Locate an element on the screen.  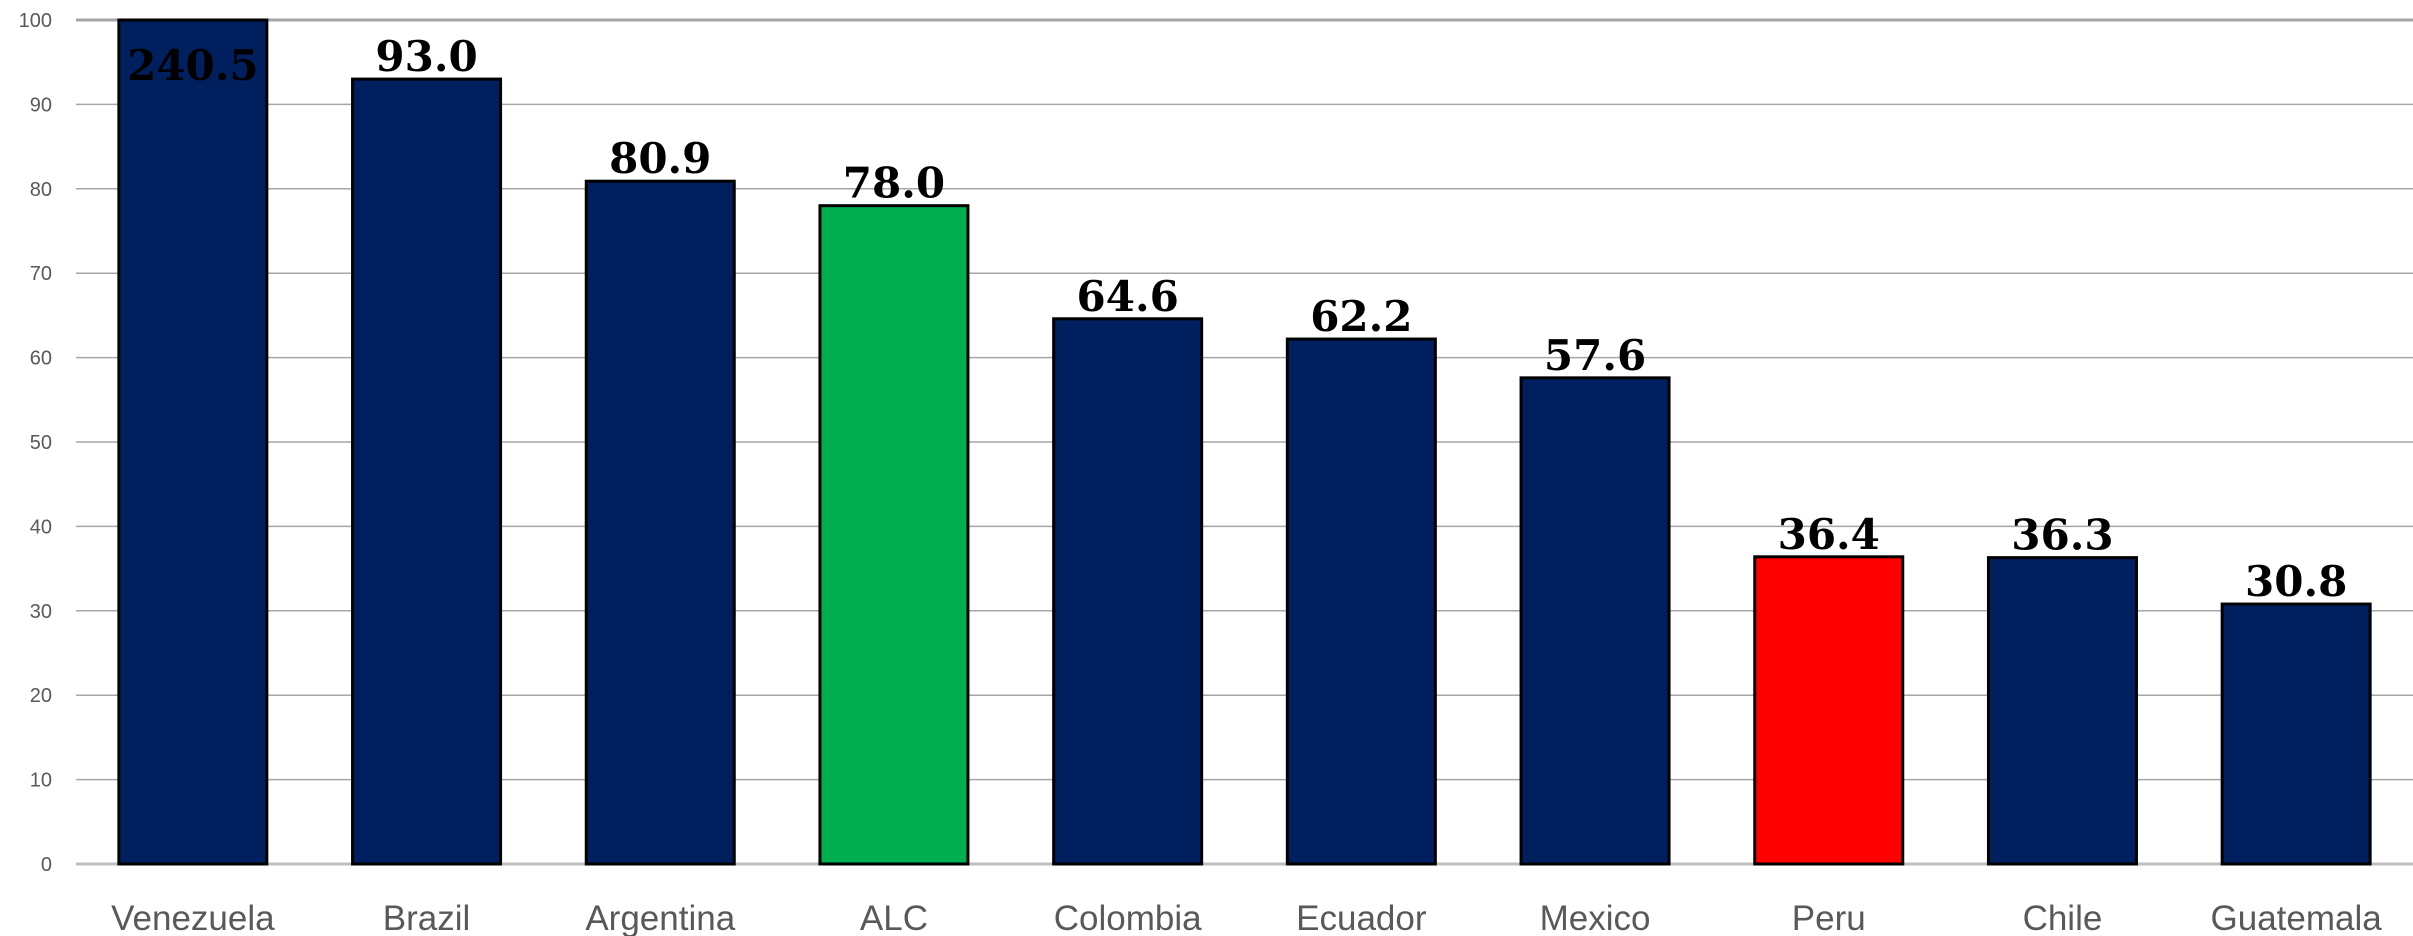
category-label-guatemala: Guatemala is located at coordinates (2297, 917).